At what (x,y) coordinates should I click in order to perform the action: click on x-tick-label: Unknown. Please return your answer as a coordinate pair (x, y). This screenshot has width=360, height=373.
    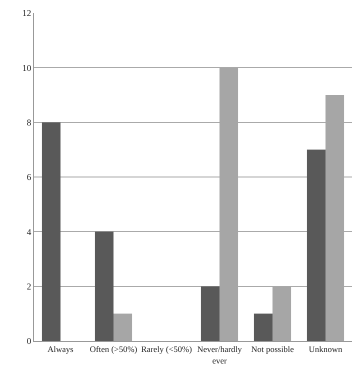
    Looking at the image, I should click on (326, 349).